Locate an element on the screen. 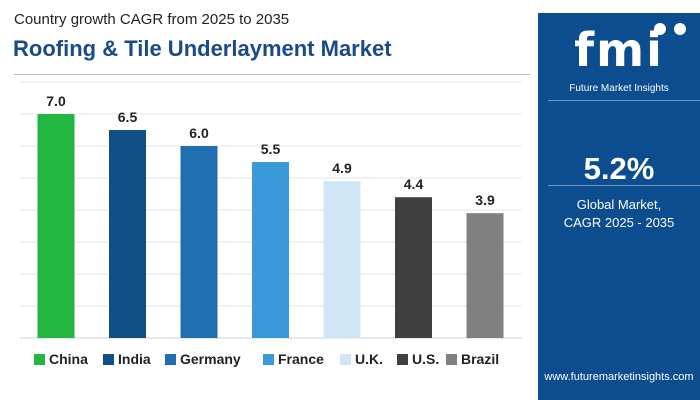 The image size is (700, 400). bar-value-label: 4.4 is located at coordinates (414, 184).